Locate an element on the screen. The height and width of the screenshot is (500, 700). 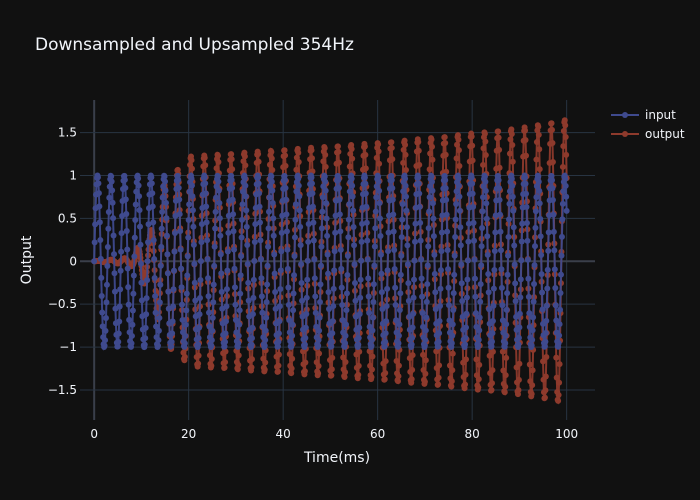
legend: input output is located at coordinates (648, 124).